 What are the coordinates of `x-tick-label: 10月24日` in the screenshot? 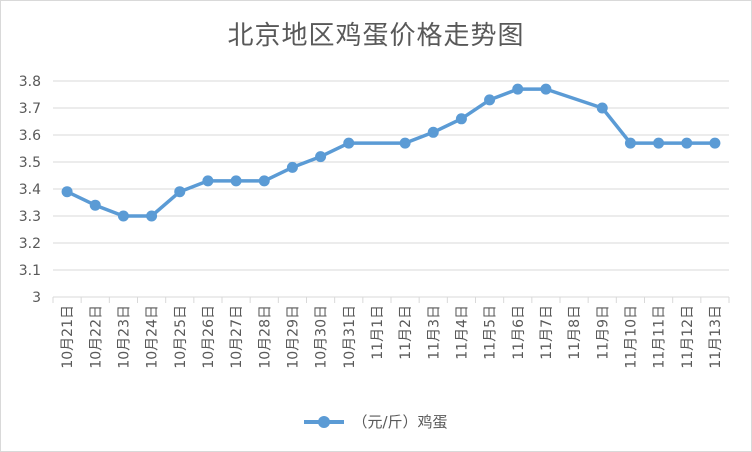 It's located at (153, 337).